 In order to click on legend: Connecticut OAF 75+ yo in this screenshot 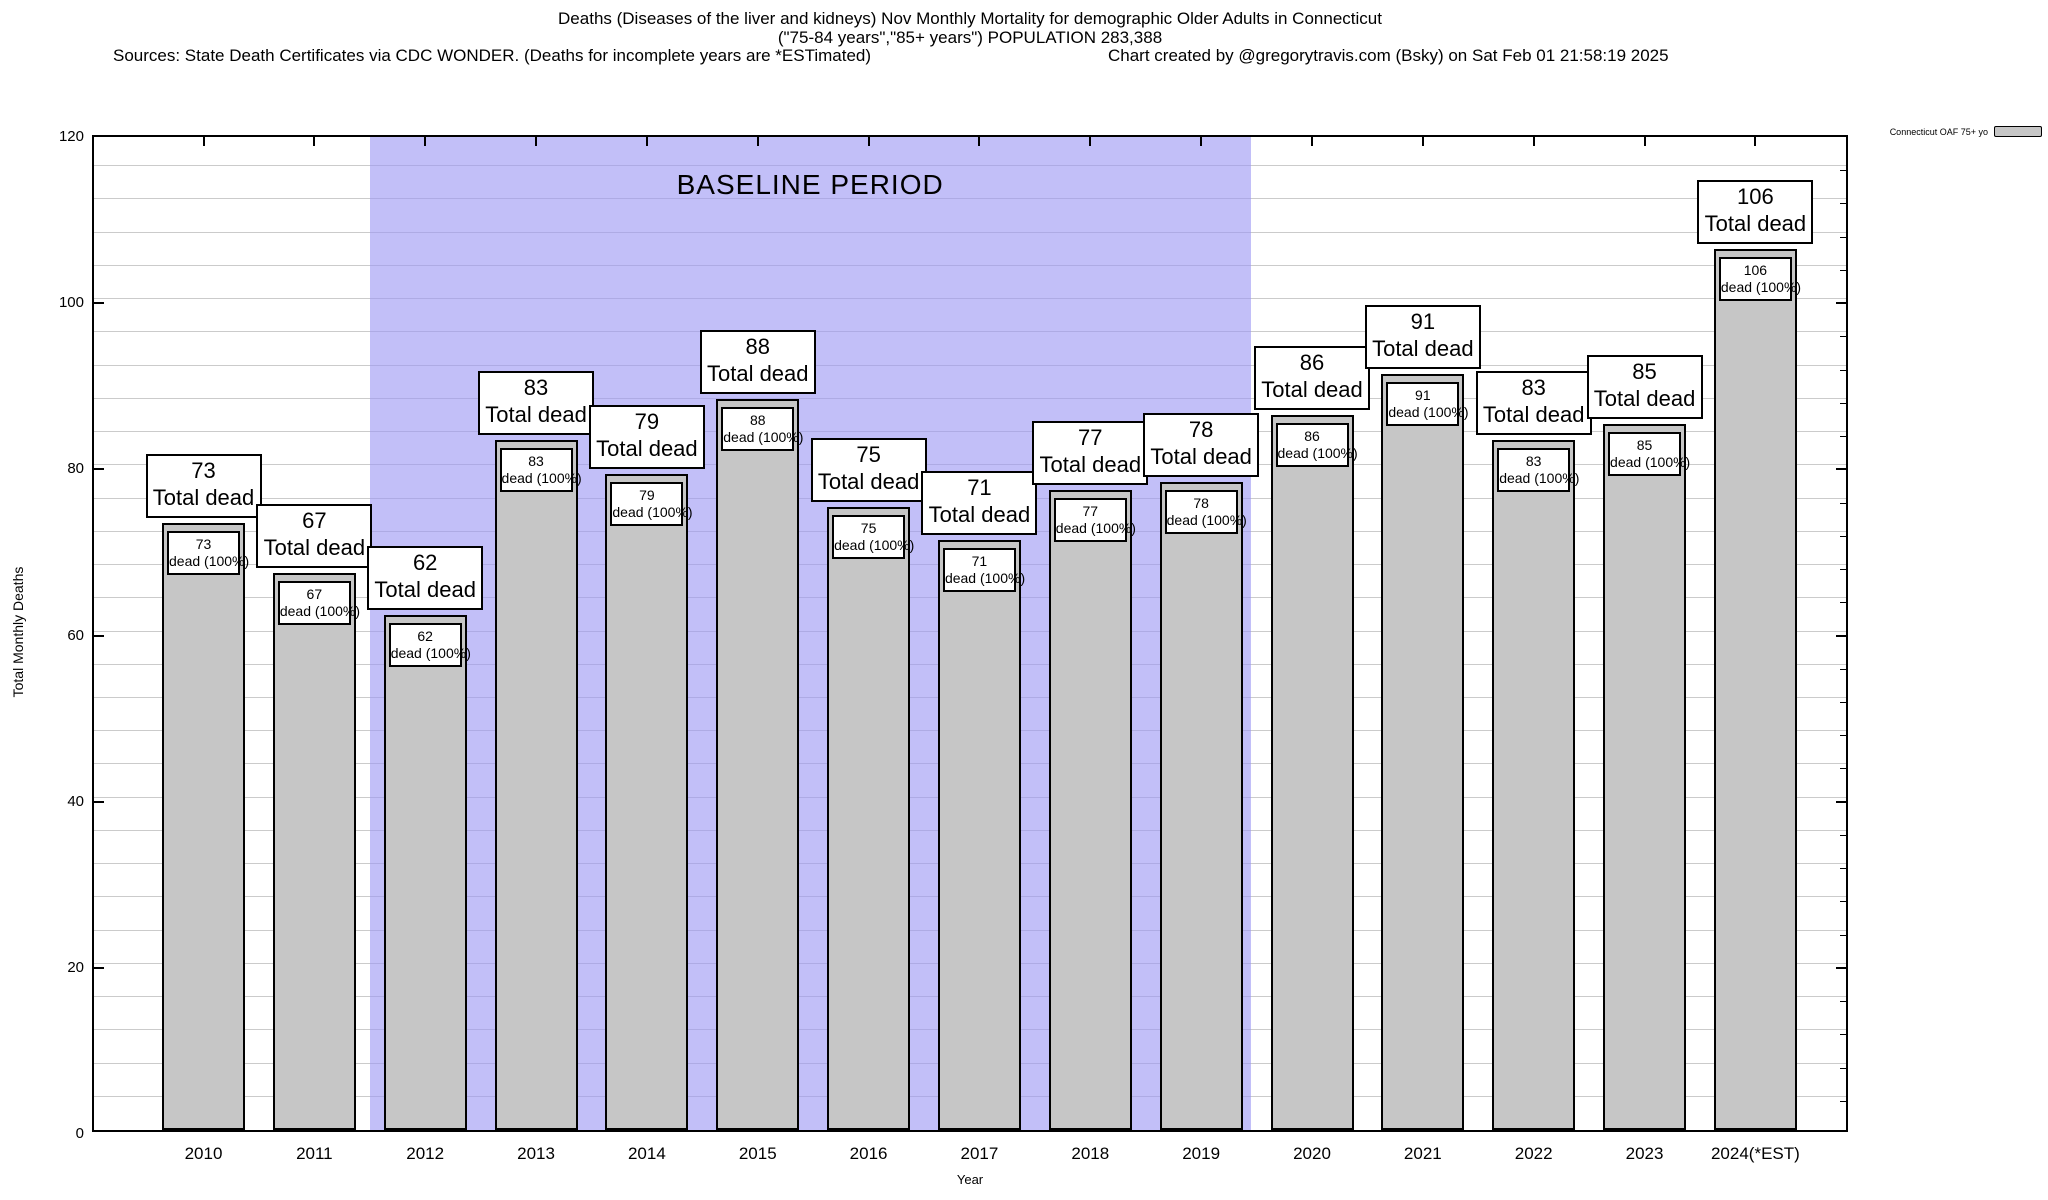, I will do `click(1966, 131)`.